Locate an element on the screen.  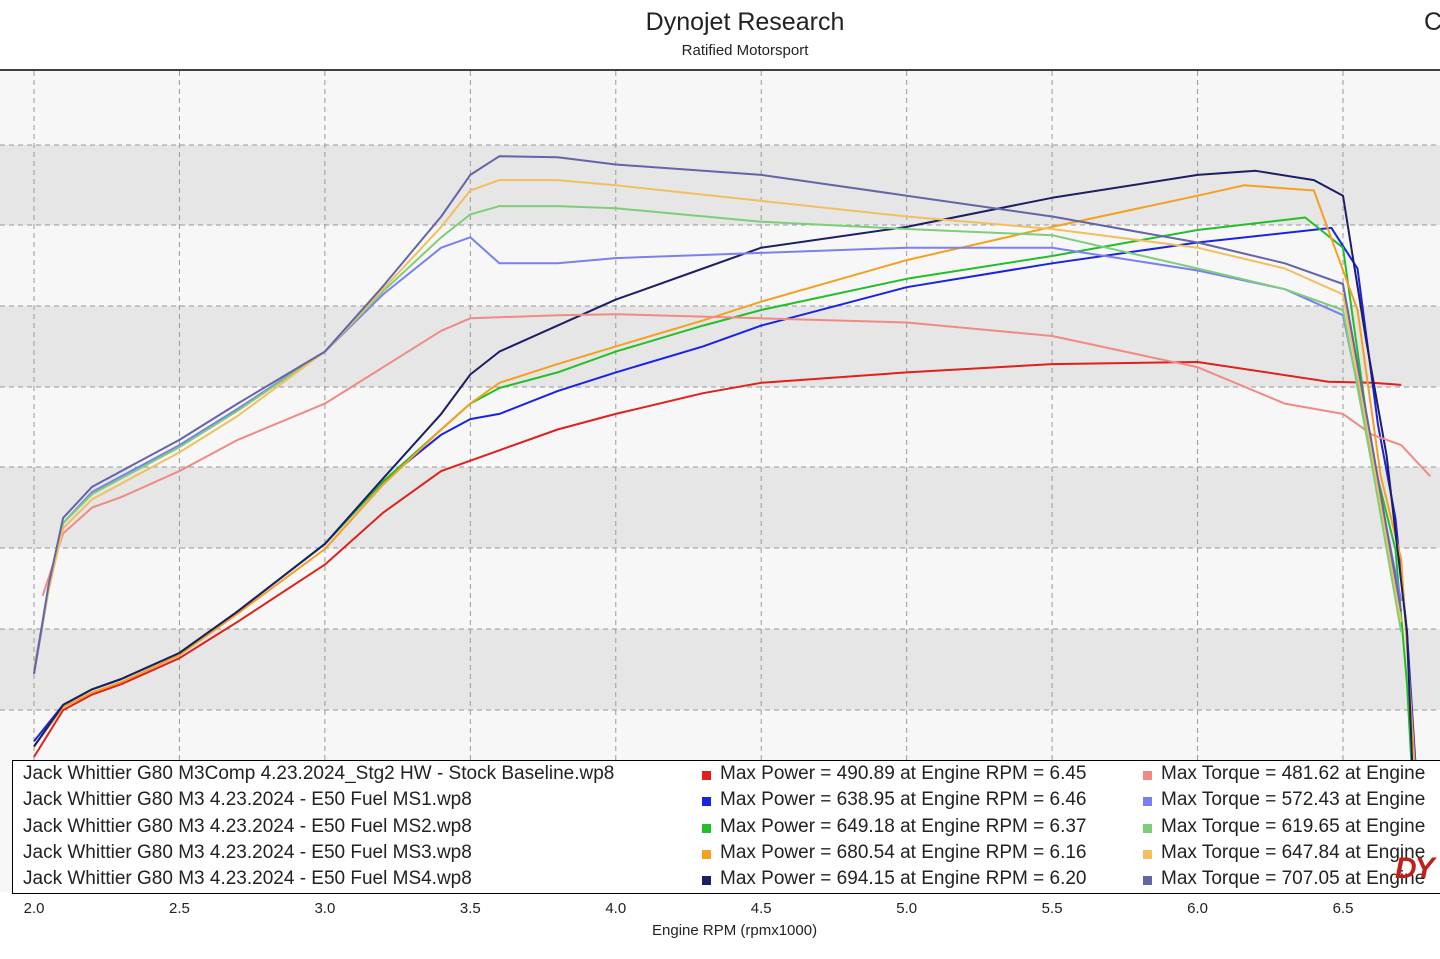
dynojet-logo: DY is located at coordinates (1415, 868).